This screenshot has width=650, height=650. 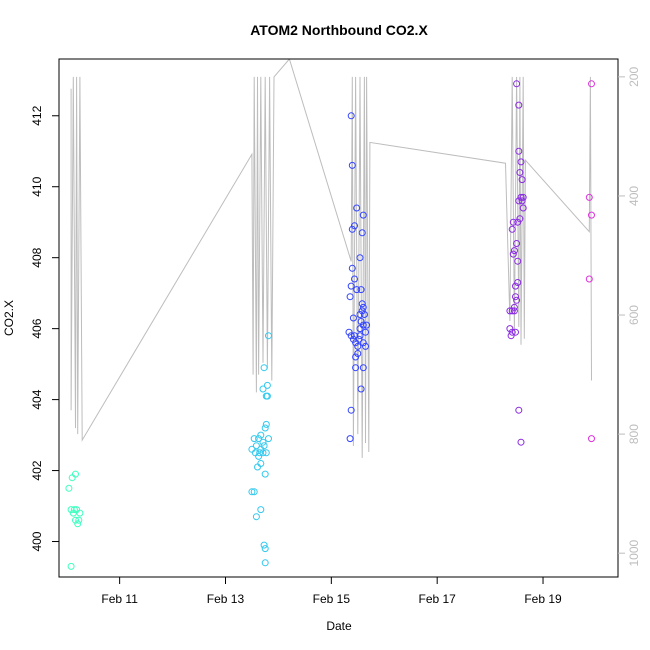 What do you see at coordinates (37, 470) in the screenshot?
I see `y-tick-label: 402` at bounding box center [37, 470].